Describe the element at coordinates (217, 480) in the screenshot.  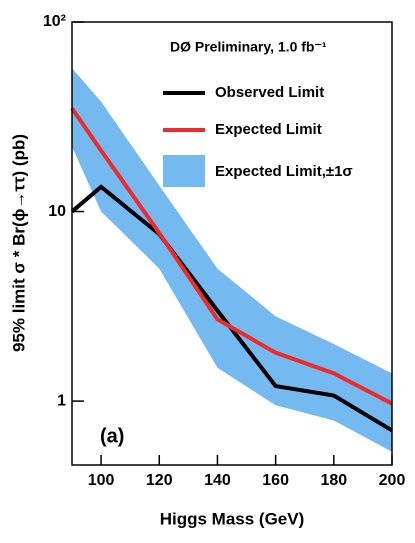
I see `x-tick-label: 140` at that location.